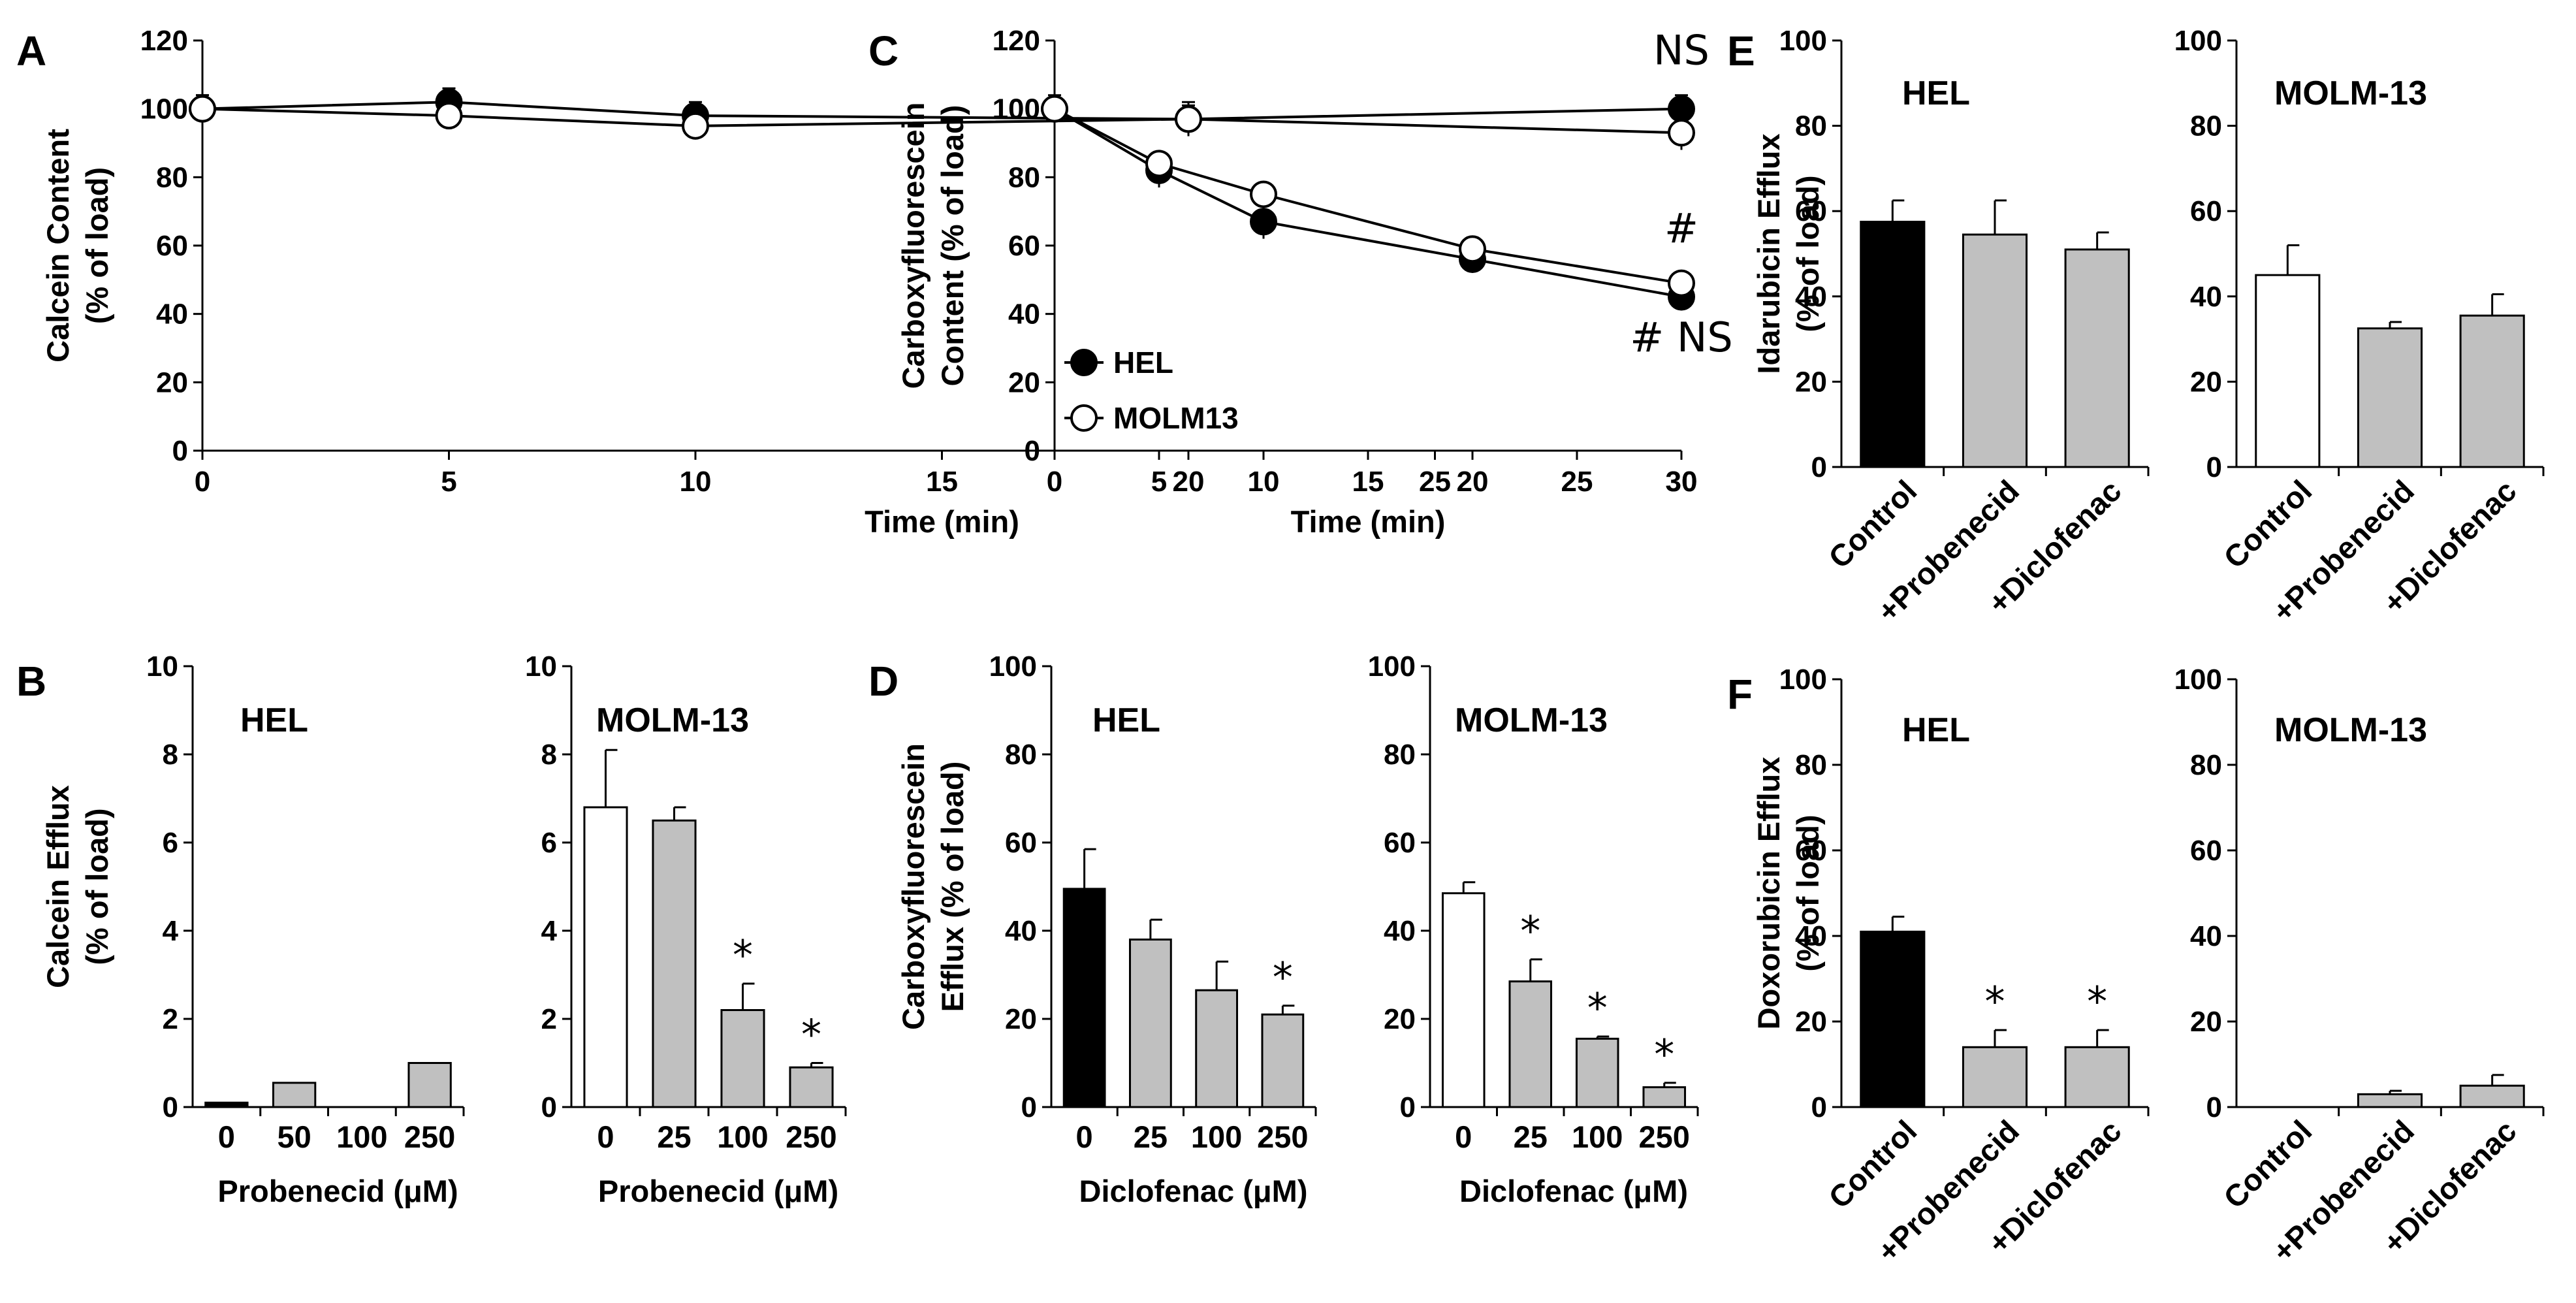 This screenshot has height=1303, width=2576. What do you see at coordinates (1681, 337) in the screenshot?
I see `significance-annotation: # NS` at bounding box center [1681, 337].